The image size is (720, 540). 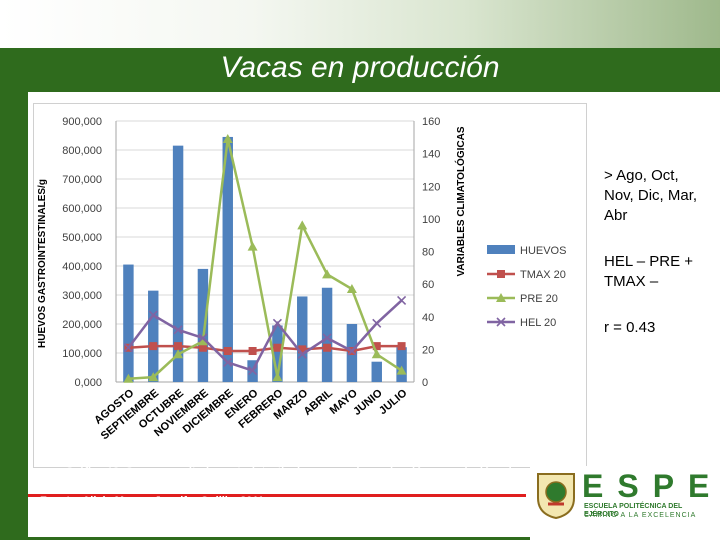 I want to click on slide-title: Vacas en producción, so click(x=360, y=67).